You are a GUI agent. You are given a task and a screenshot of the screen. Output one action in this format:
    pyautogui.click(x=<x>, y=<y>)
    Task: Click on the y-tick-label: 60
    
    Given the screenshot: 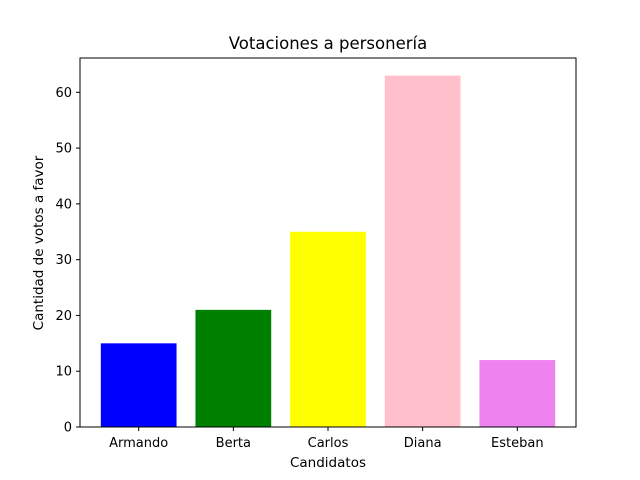 What is the action you would take?
    pyautogui.click(x=63, y=93)
    